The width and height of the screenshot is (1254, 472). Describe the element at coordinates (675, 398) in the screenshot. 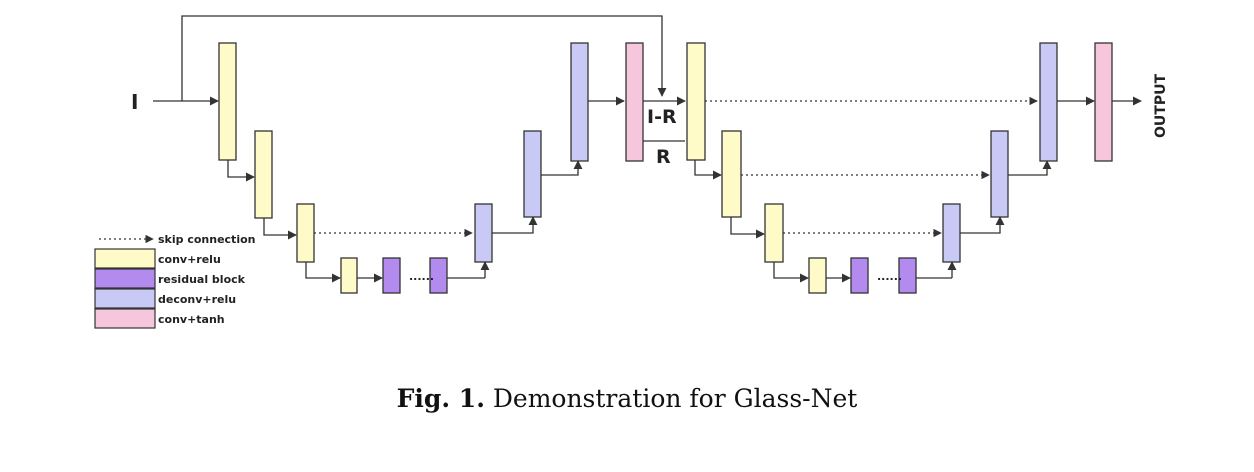

I see `caption-text: Demonstration for Glass-Net` at that location.